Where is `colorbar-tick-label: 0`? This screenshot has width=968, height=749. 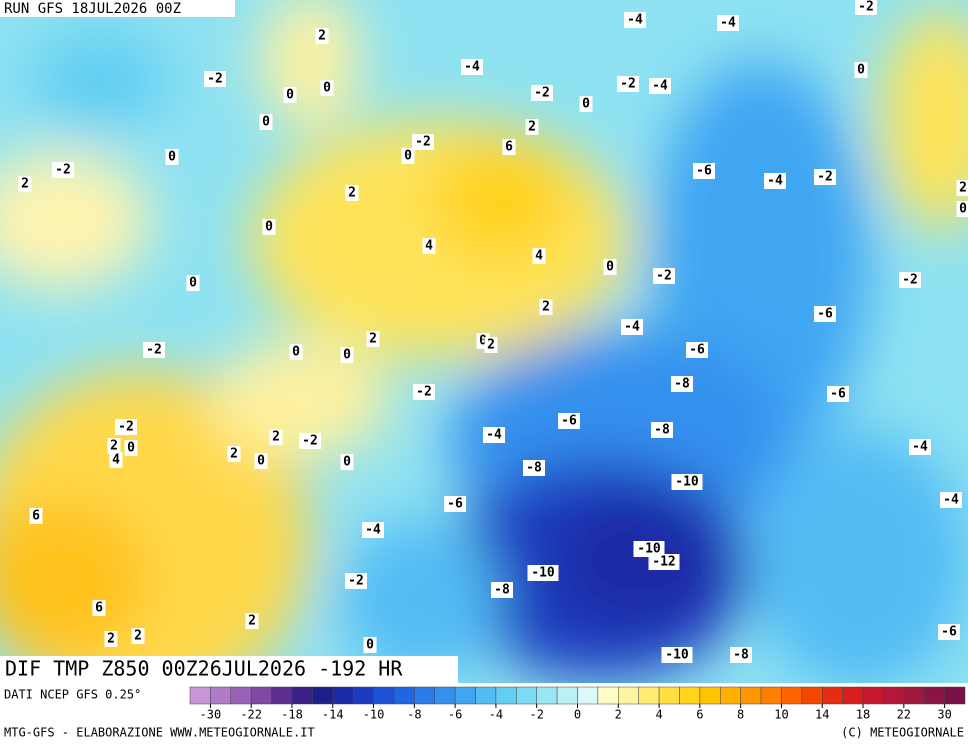
colorbar-tick-label: 0 is located at coordinates (577, 715).